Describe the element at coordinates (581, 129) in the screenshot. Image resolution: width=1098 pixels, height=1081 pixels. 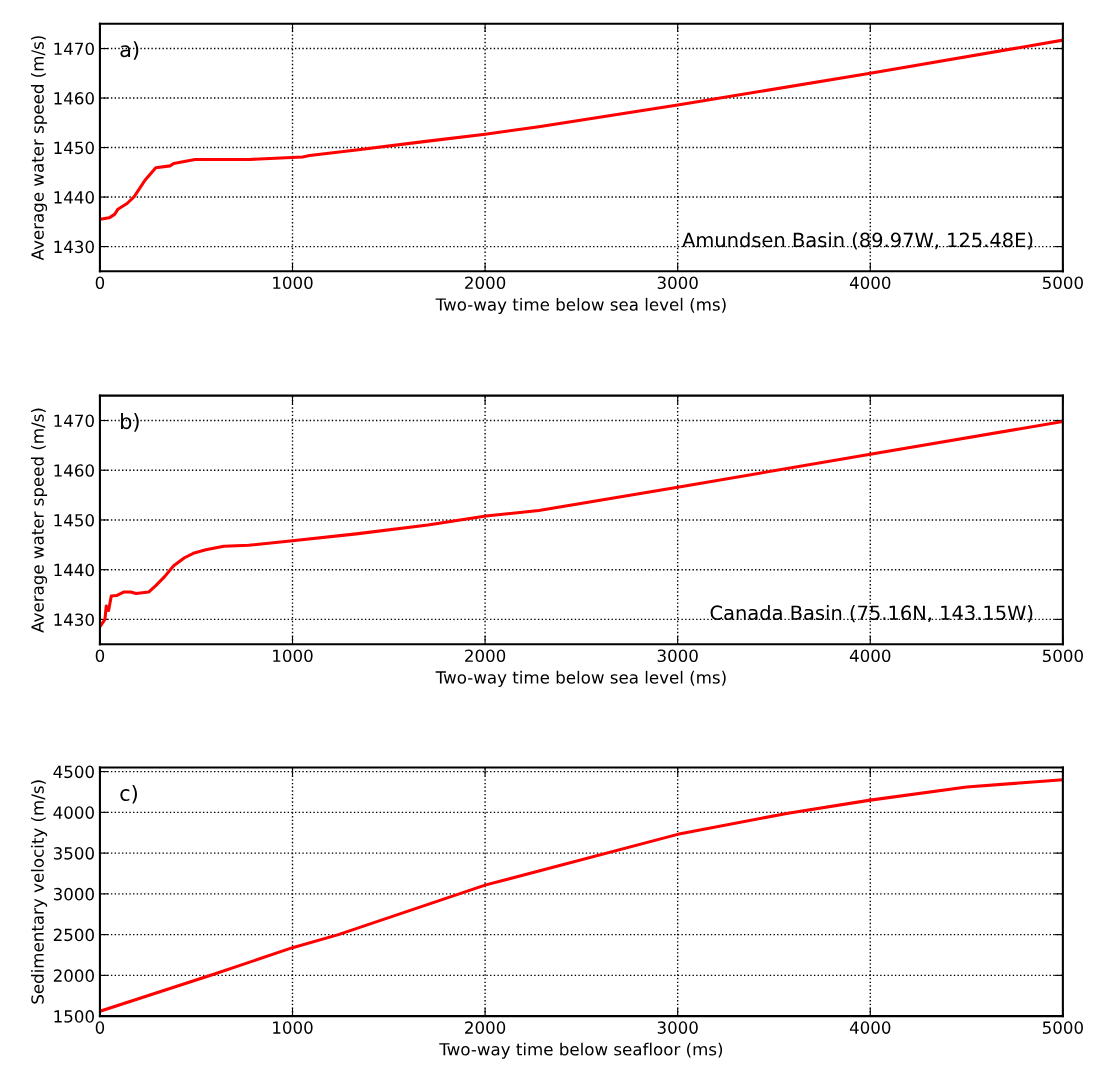
I see `line-series` at that location.